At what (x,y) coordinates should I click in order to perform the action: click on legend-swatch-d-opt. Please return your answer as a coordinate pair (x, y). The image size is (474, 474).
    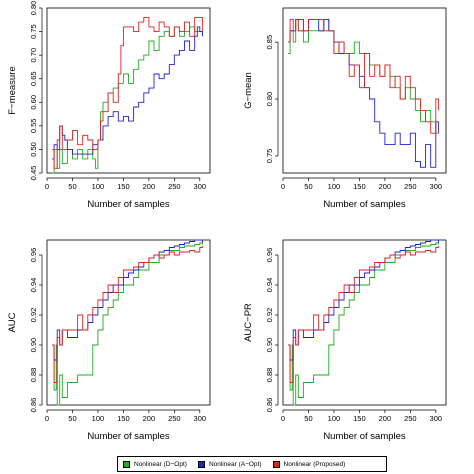
    Looking at the image, I should click on (126, 464).